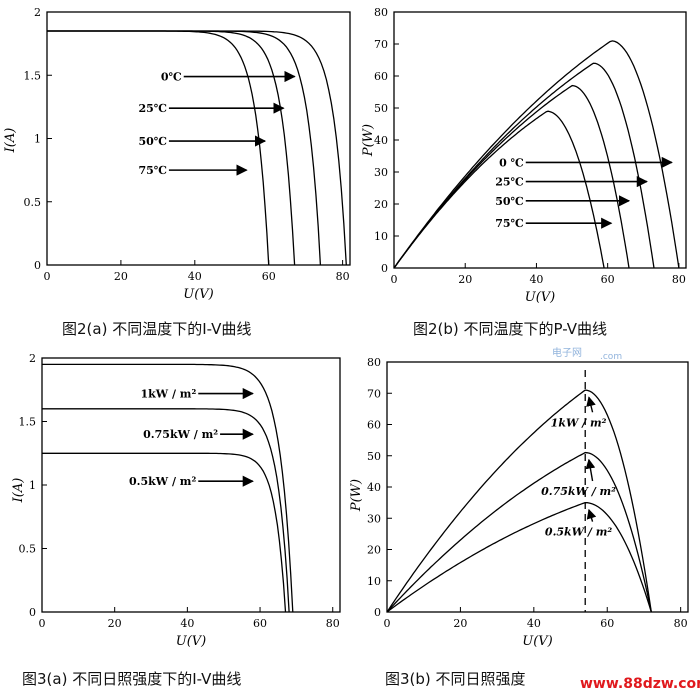 The width and height of the screenshot is (700, 696). Describe the element at coordinates (28, 422) in the screenshot. I see `fig3a-y-tick-label: 1.5` at that location.